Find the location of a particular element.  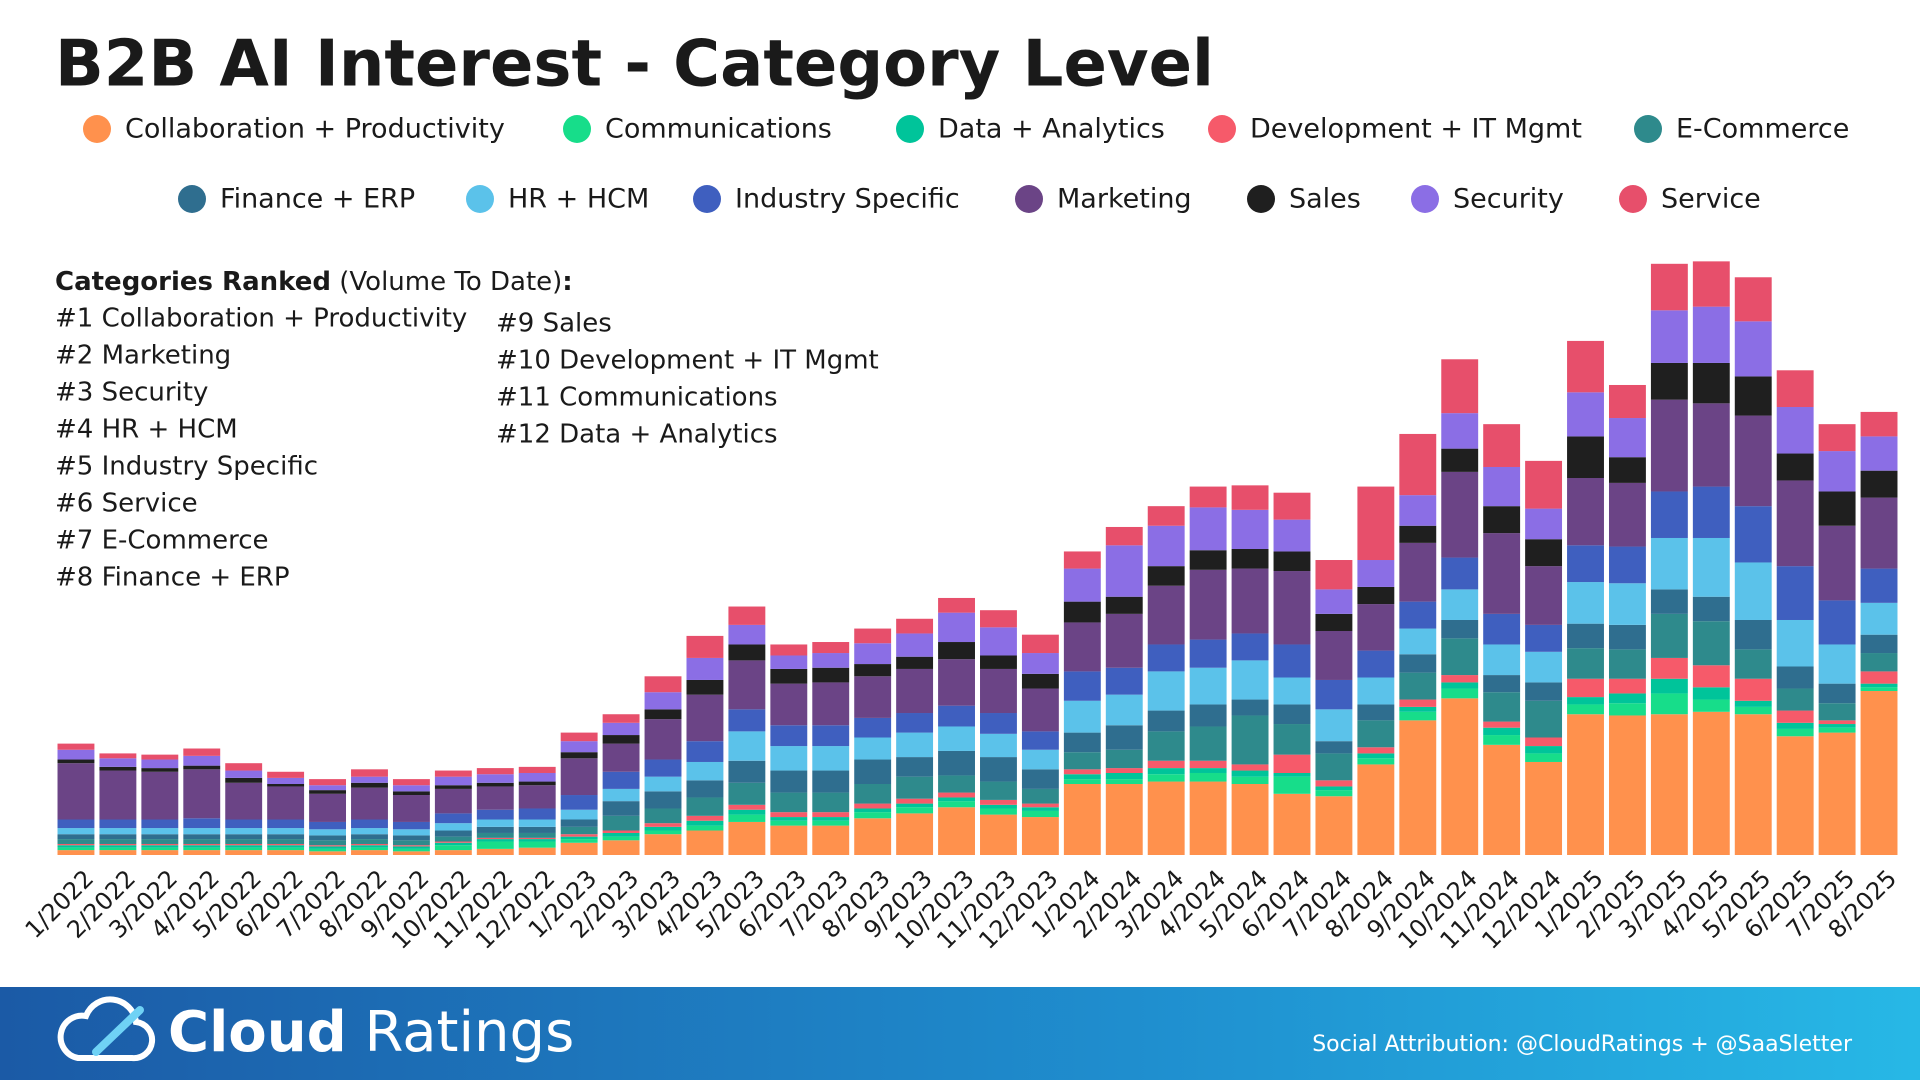

legend-label: Marketing is located at coordinates (1124, 199).